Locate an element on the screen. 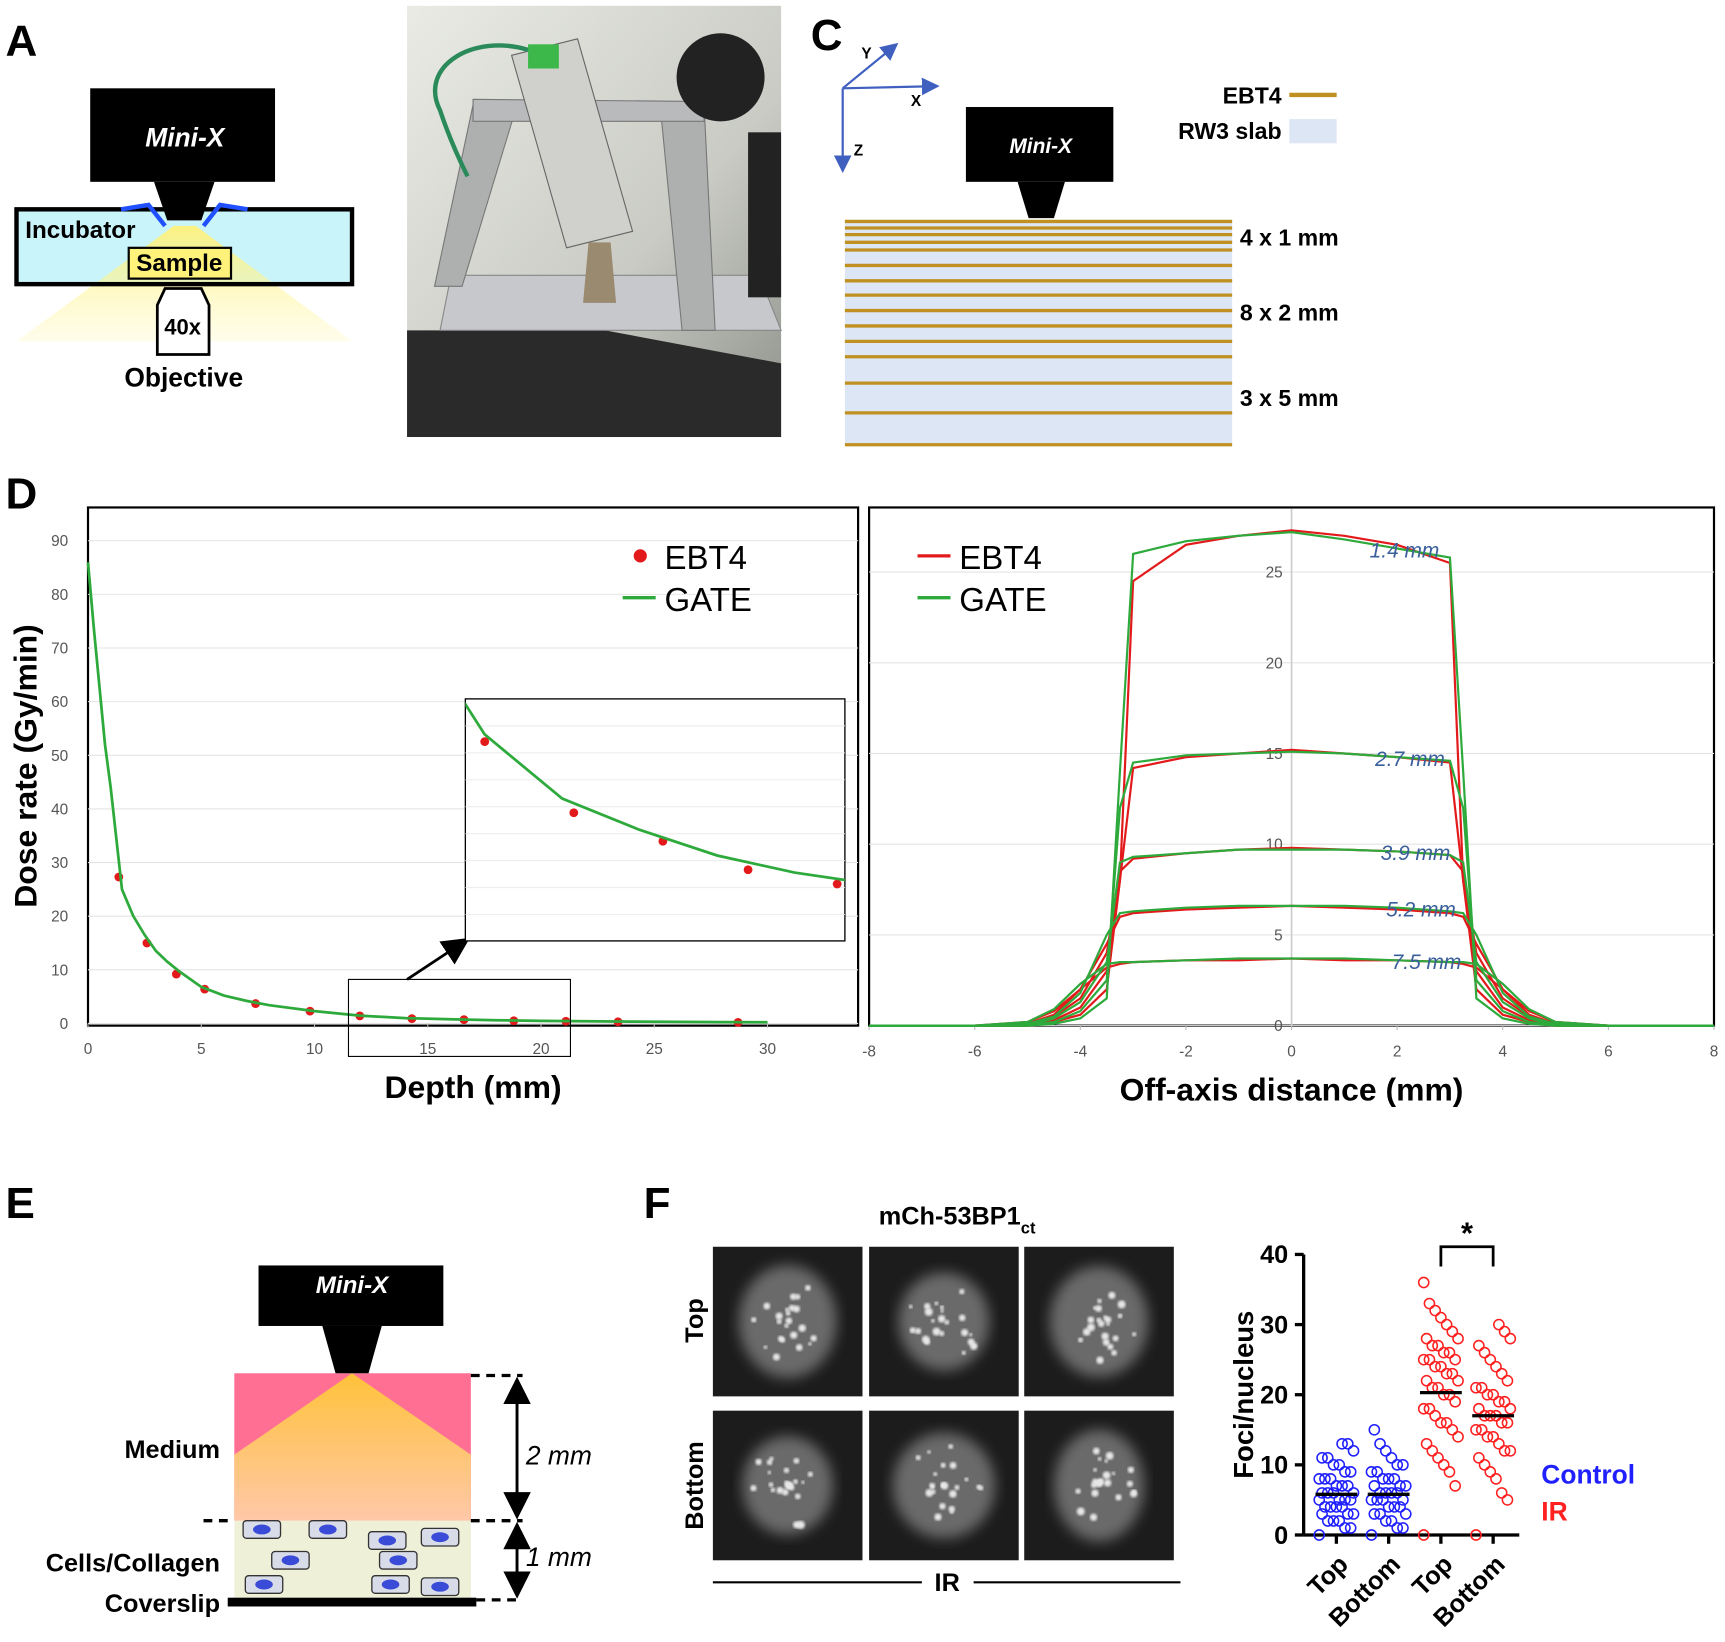 The width and height of the screenshot is (1725, 1642). axis-label: X is located at coordinates (916, 101).